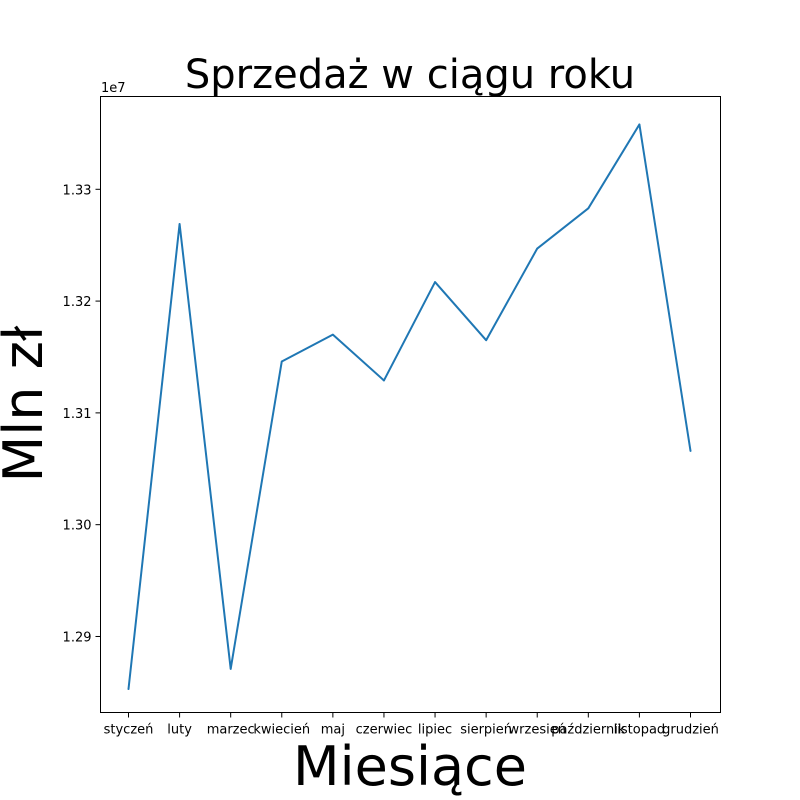 The image size is (800, 800). Describe the element at coordinates (690, 730) in the screenshot. I see `x-tick-label: grudzień` at that location.